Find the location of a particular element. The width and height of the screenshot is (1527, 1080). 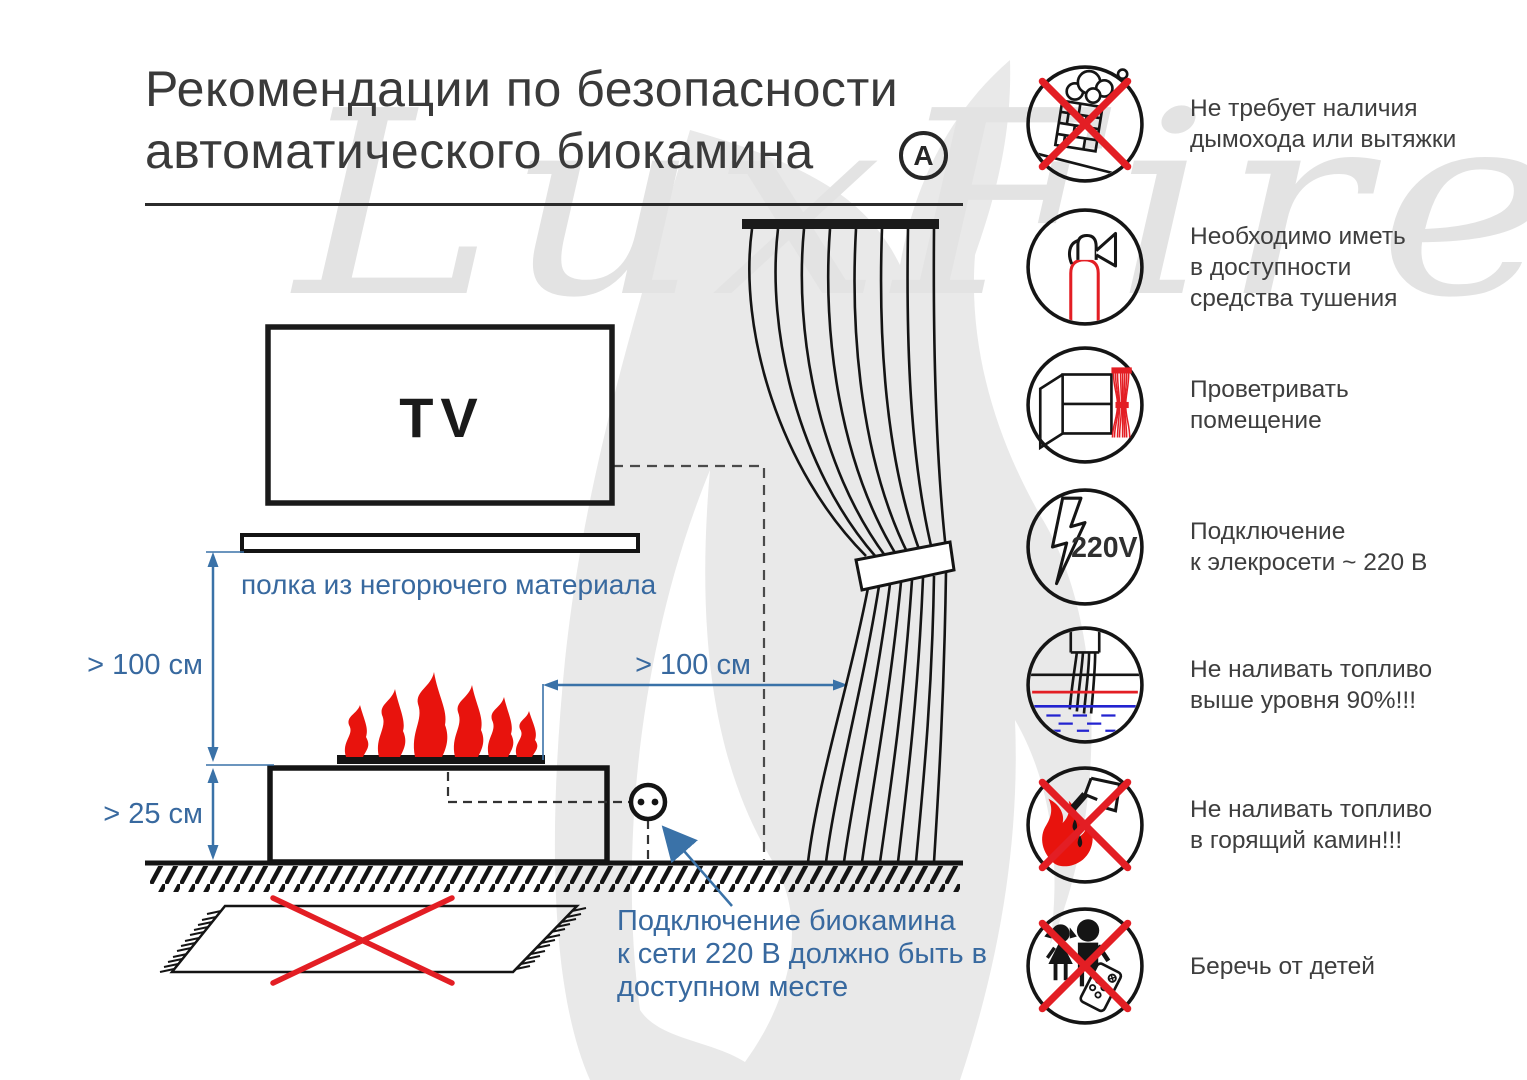

dim-shelf-to-burner-label: > 100 см is located at coordinates (145, 665).